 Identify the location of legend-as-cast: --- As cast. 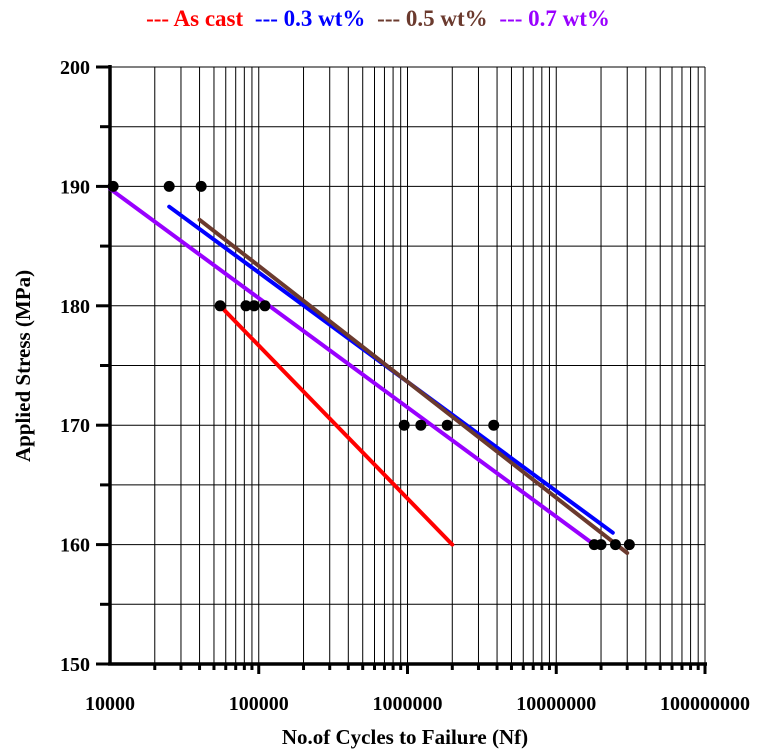
(195, 18).